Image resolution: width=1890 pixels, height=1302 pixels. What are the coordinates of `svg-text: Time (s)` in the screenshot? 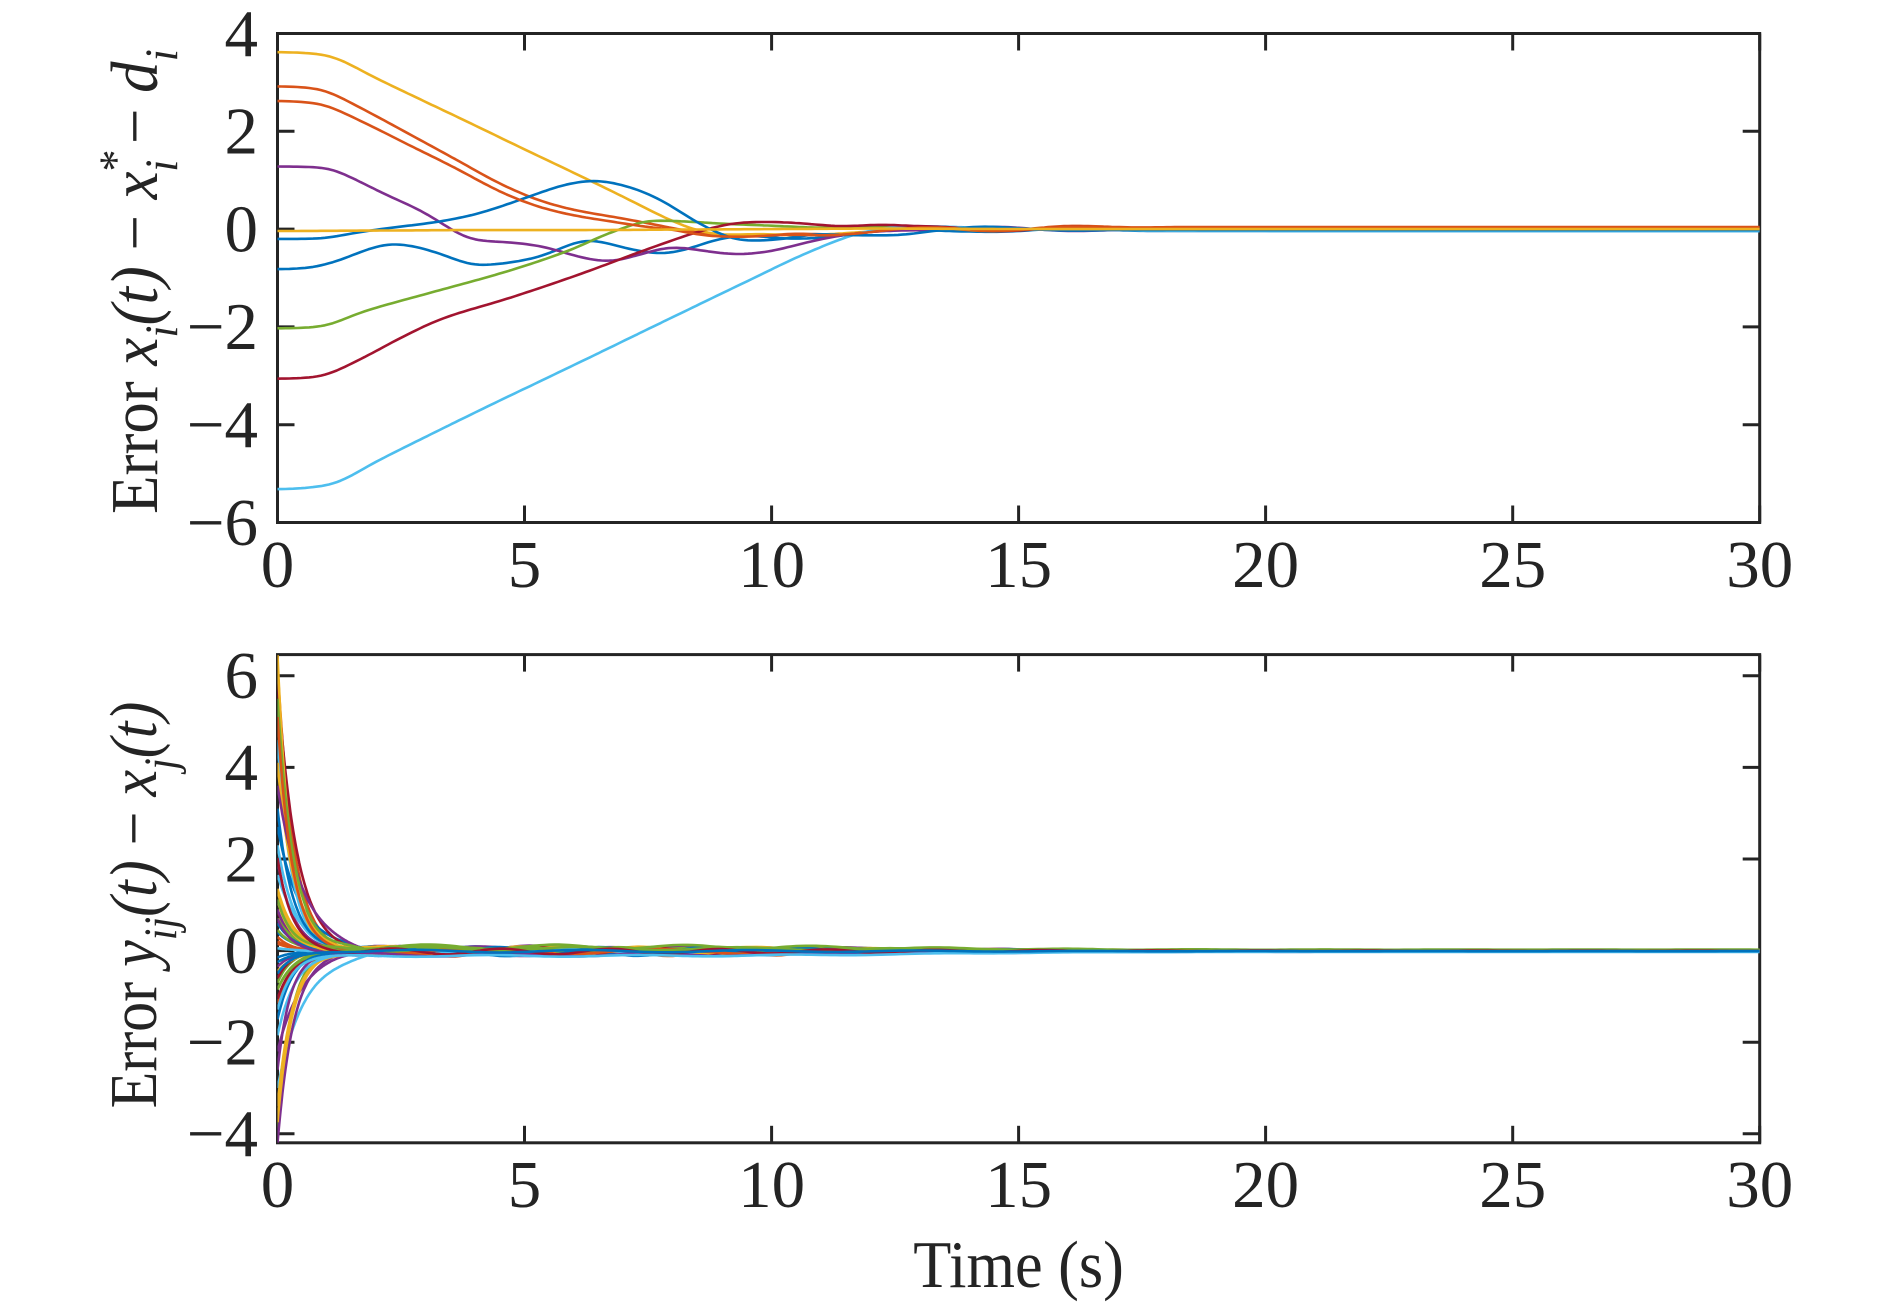 It's located at (1018, 1264).